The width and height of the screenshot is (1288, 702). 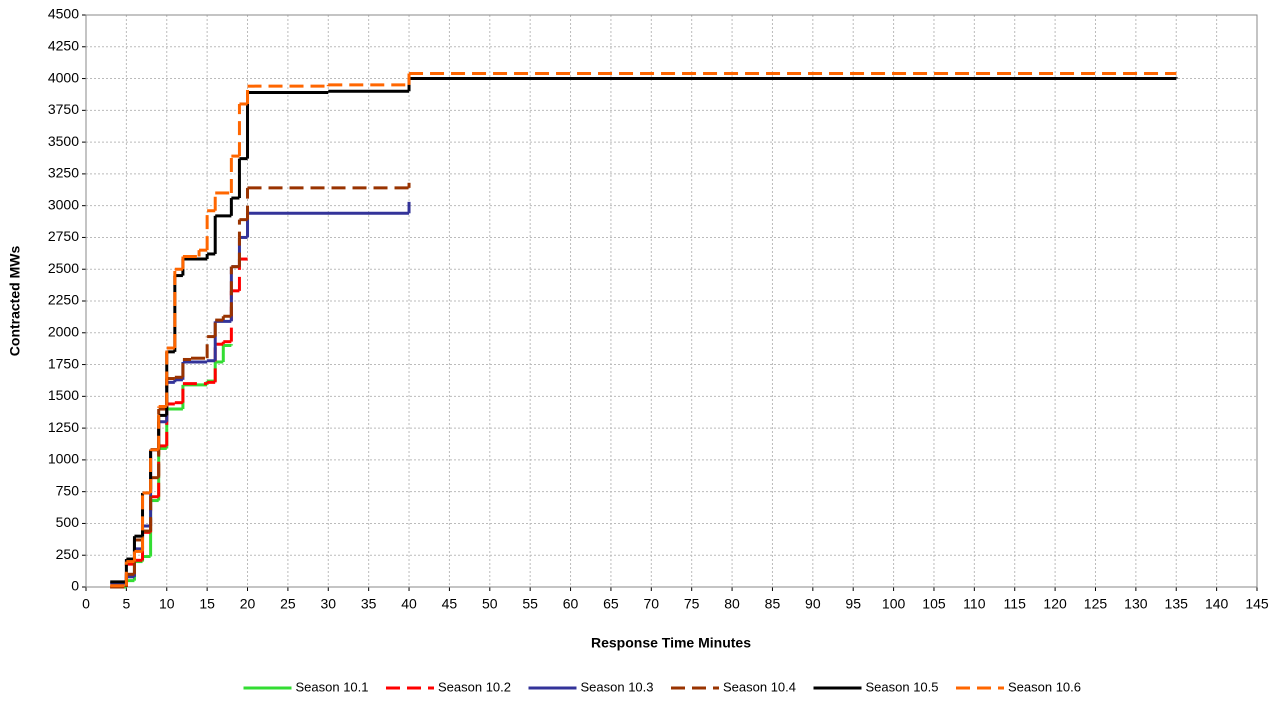 I want to click on x-tick-label: 75, so click(x=692, y=604).